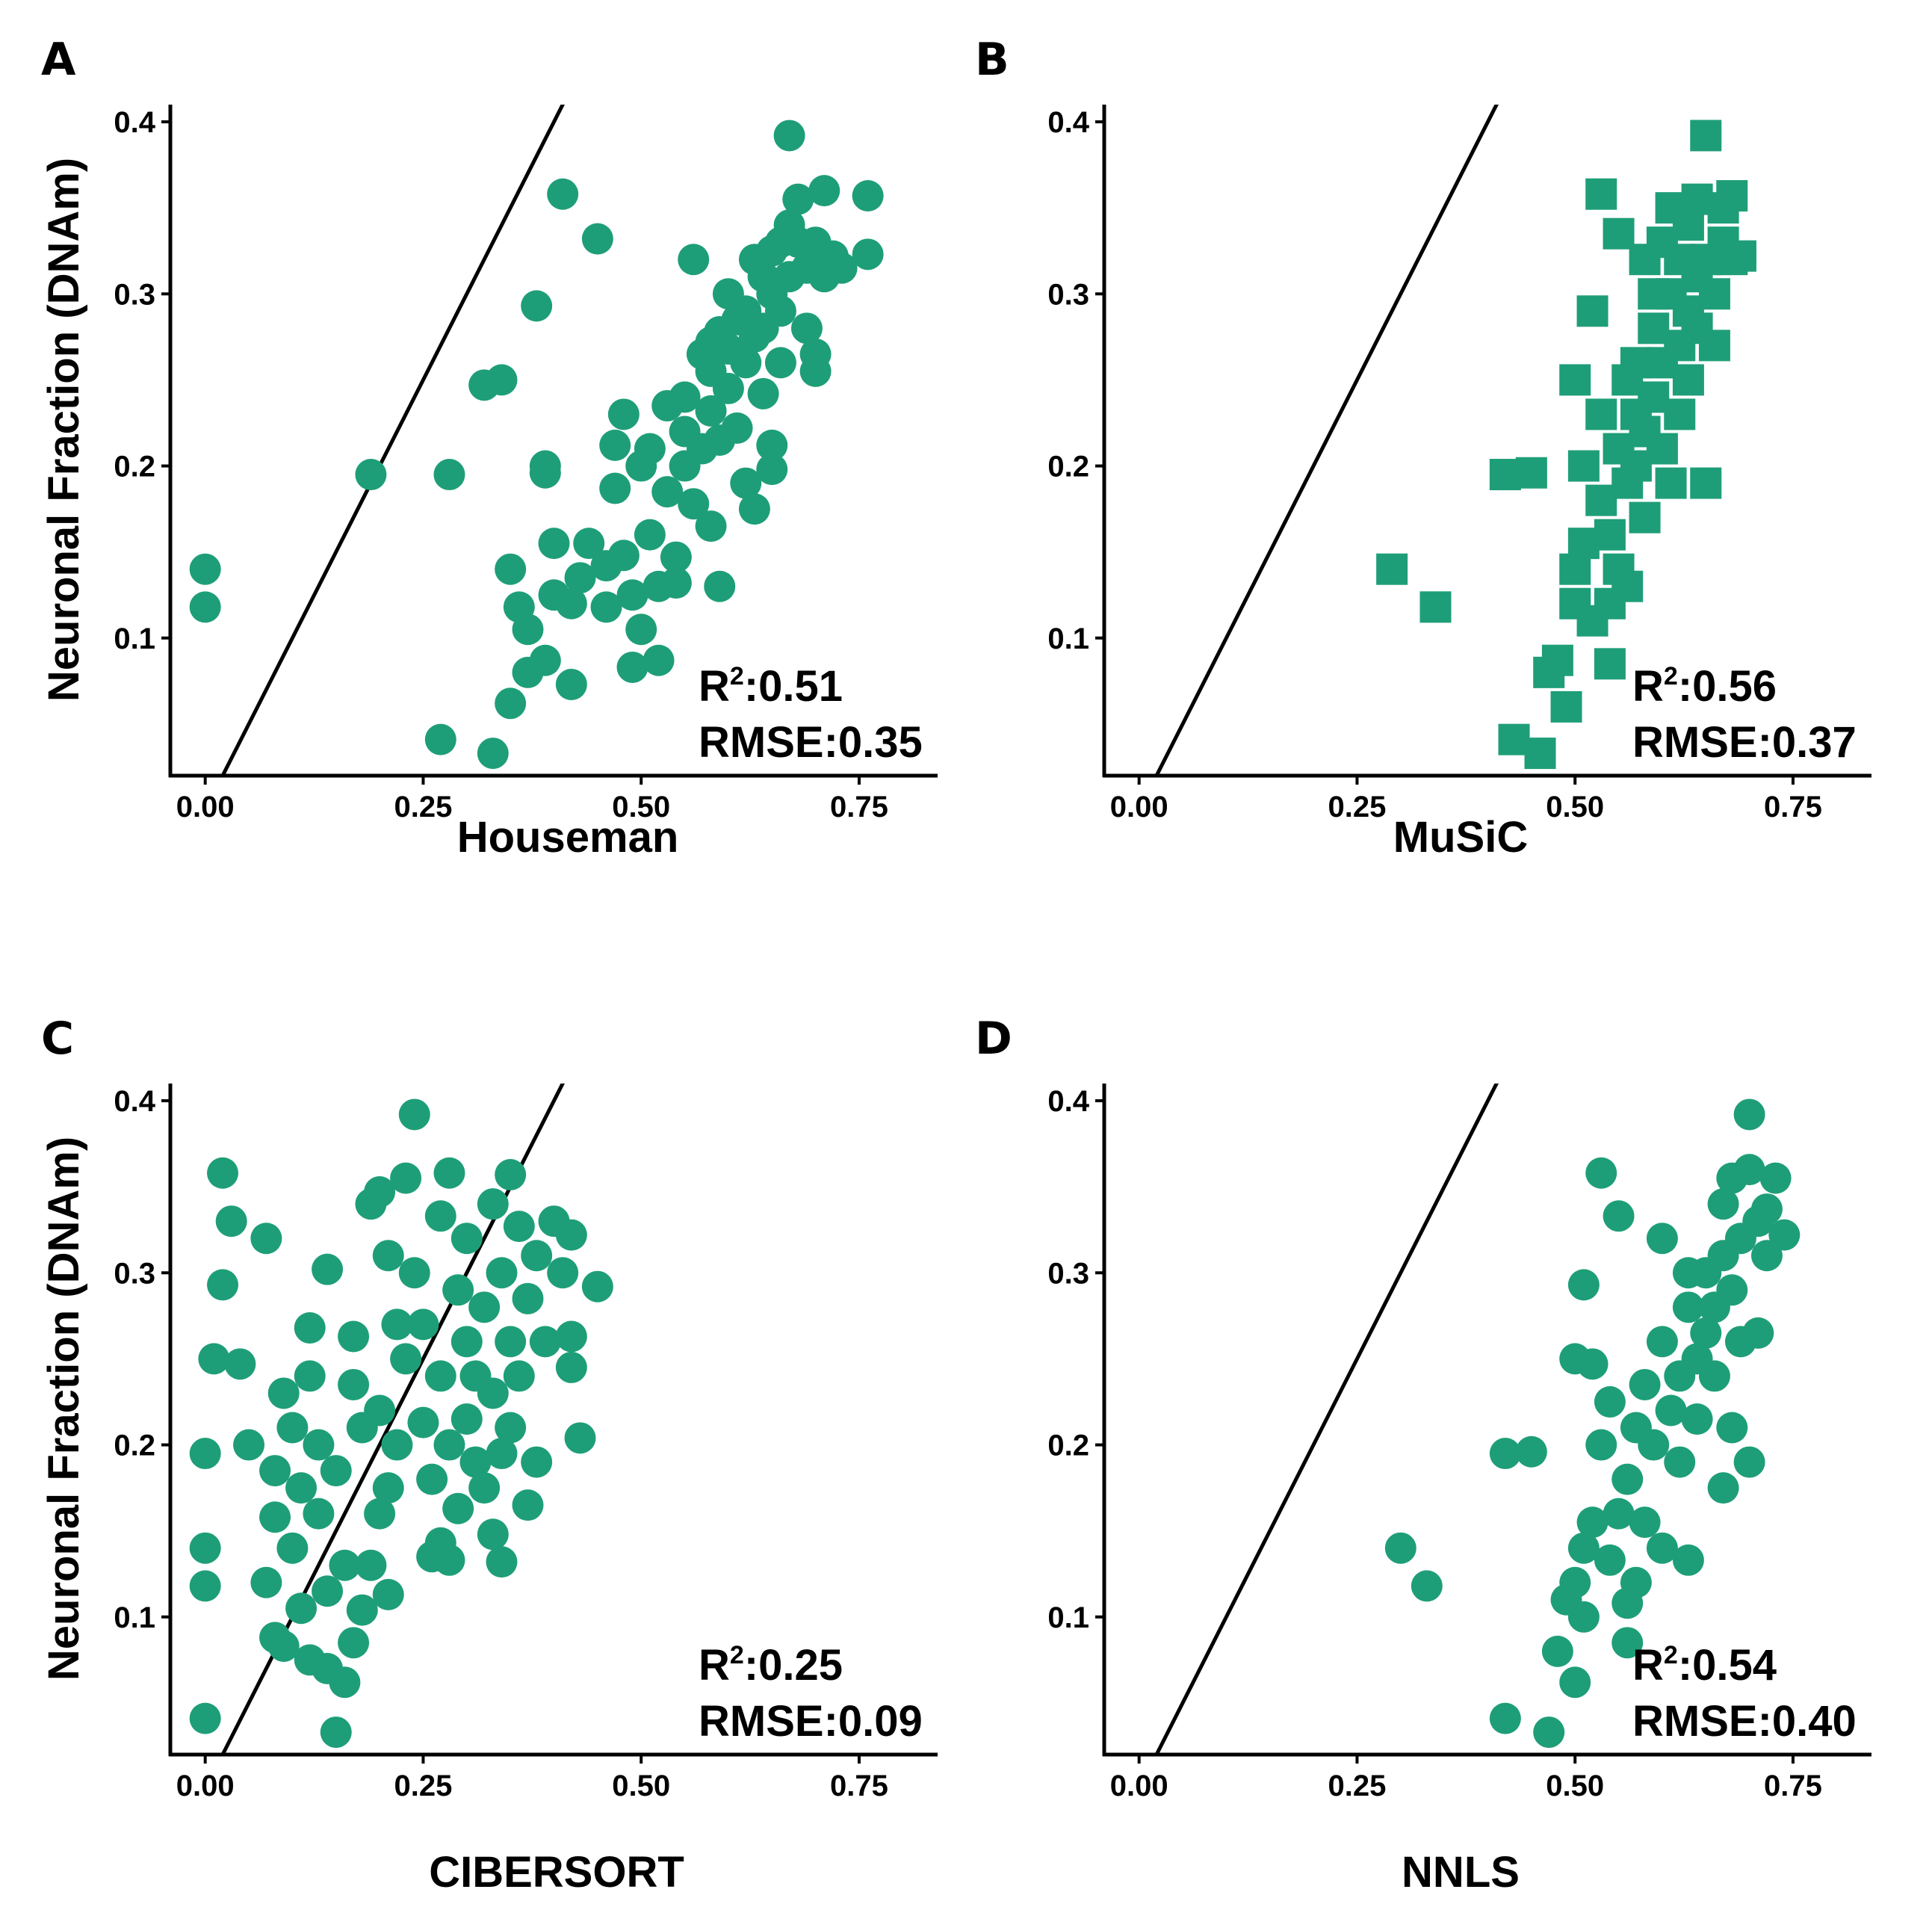 This screenshot has height=1913, width=1932. Describe the element at coordinates (1461, 1873) in the screenshot. I see `x-axis-title: NNLS` at that location.